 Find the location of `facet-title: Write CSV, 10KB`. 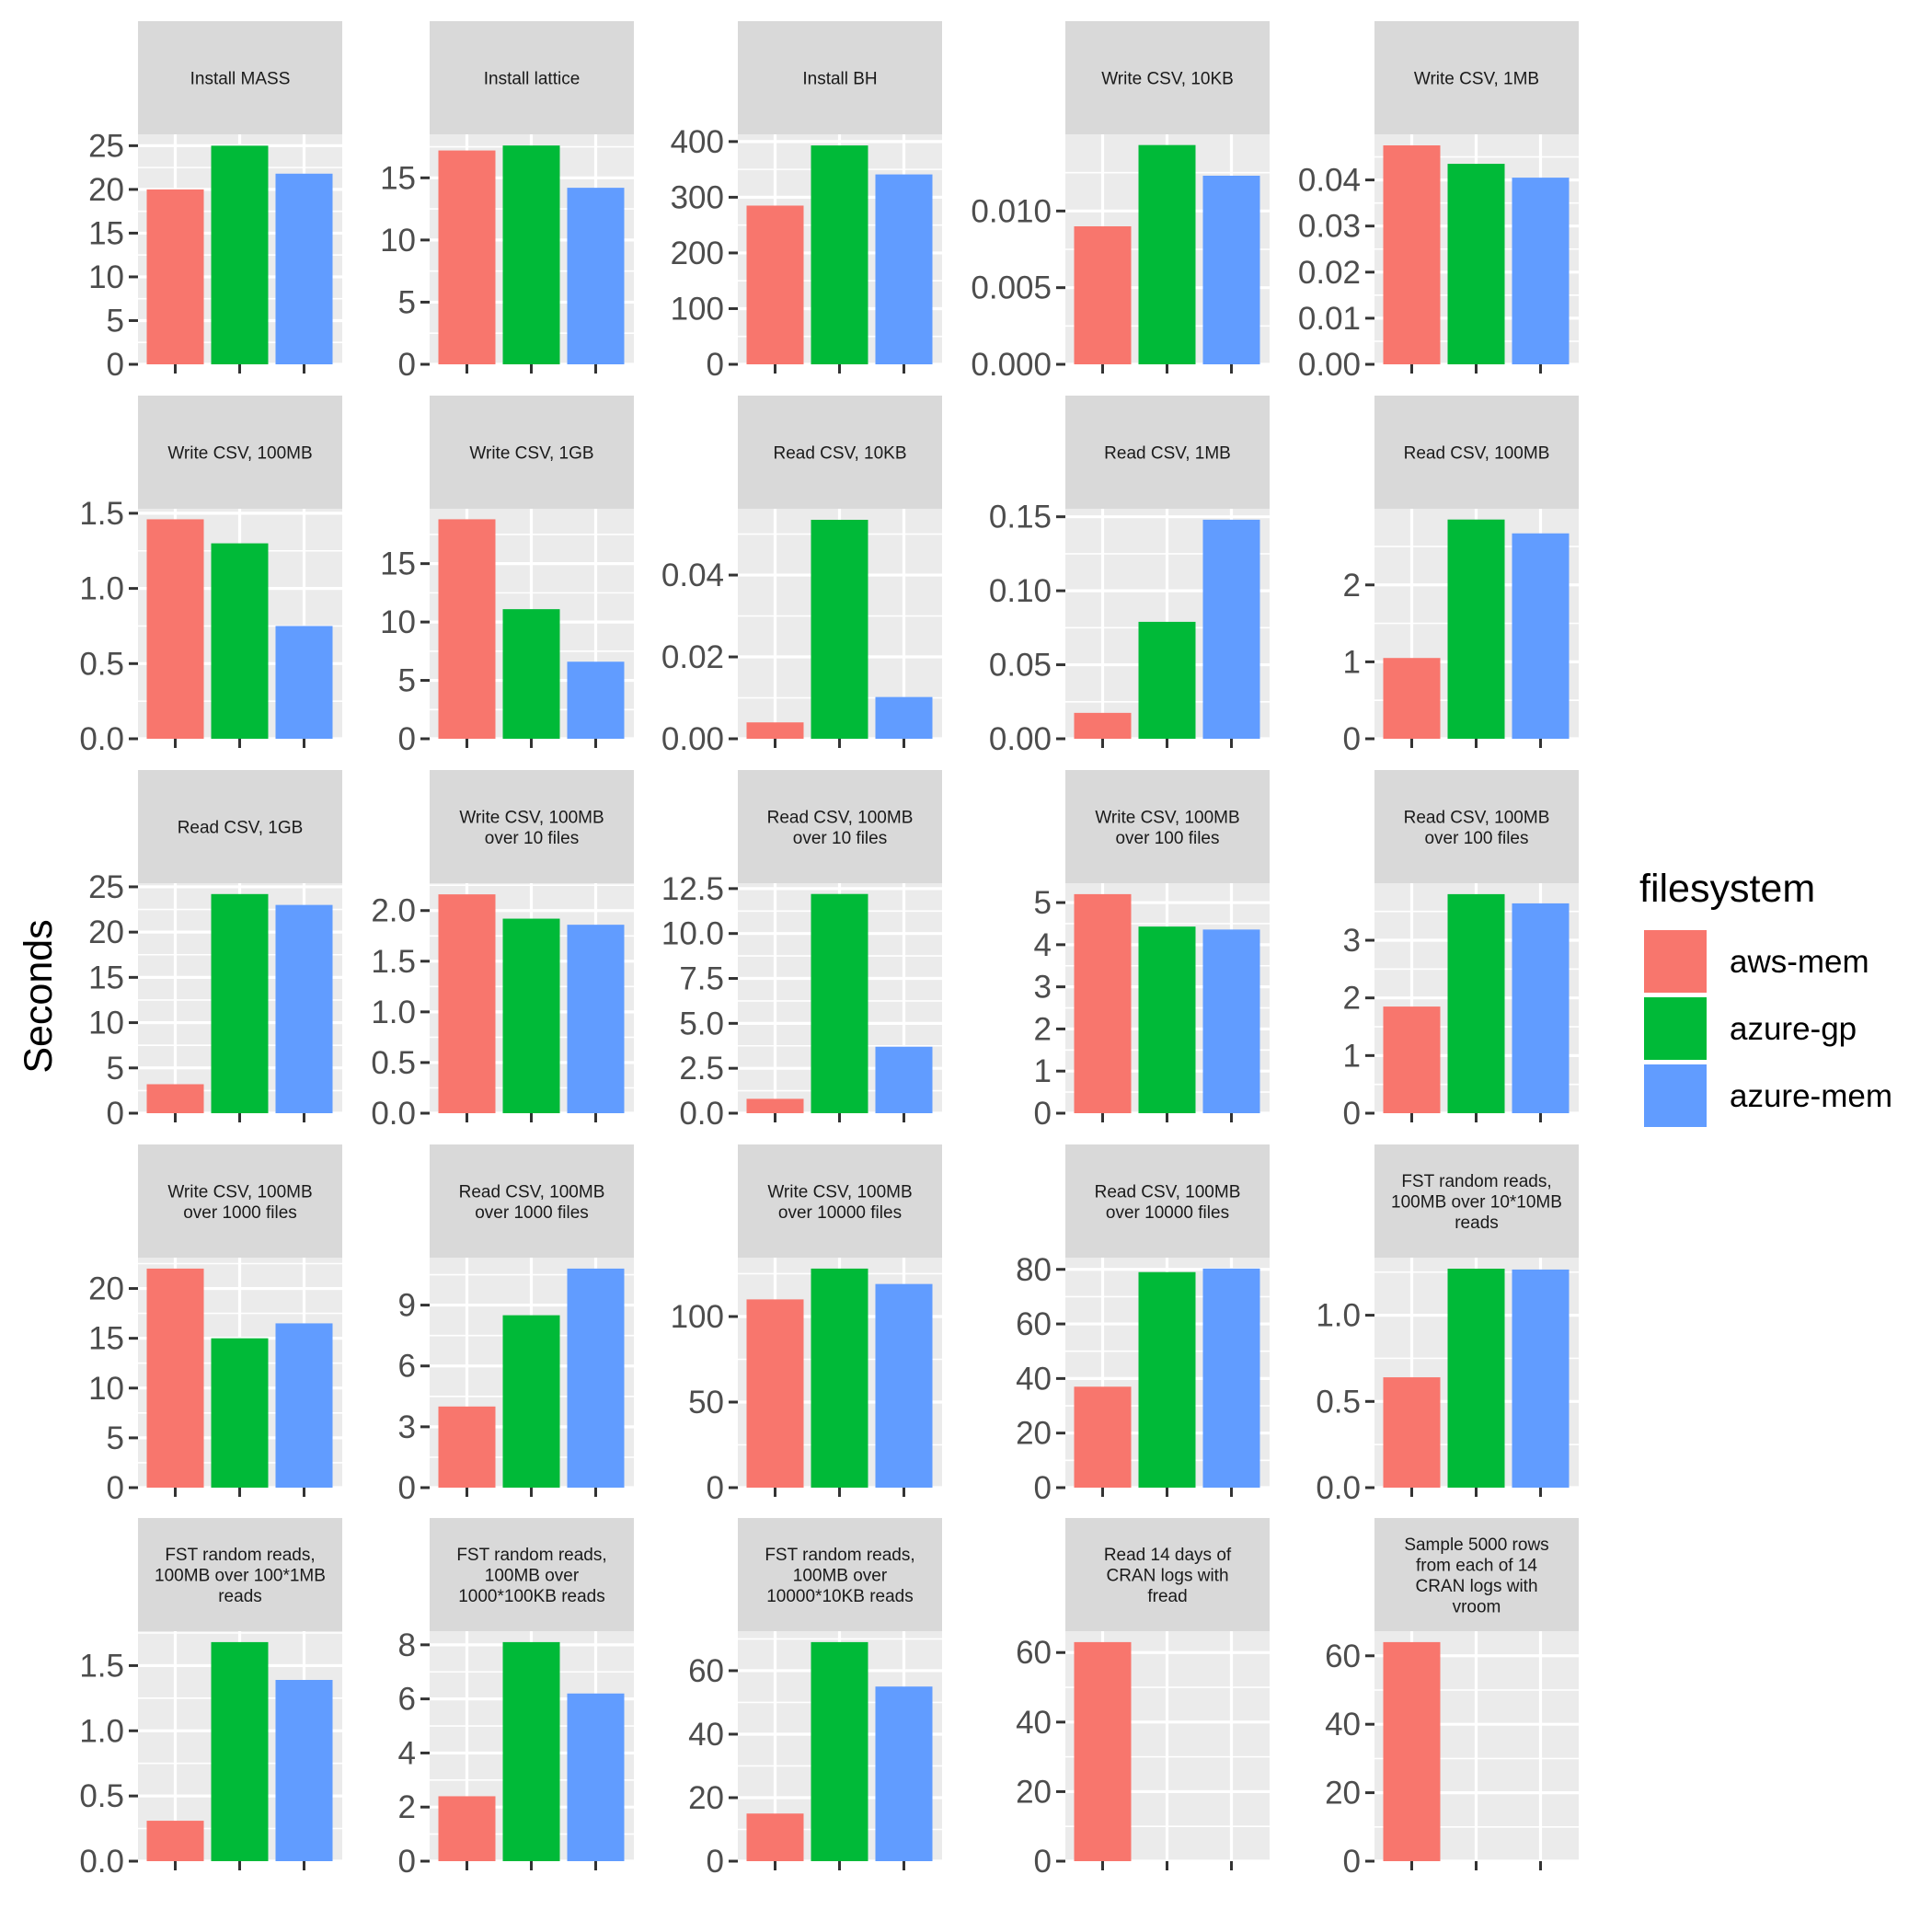

facet-title: Write CSV, 10KB is located at coordinates (1167, 79).